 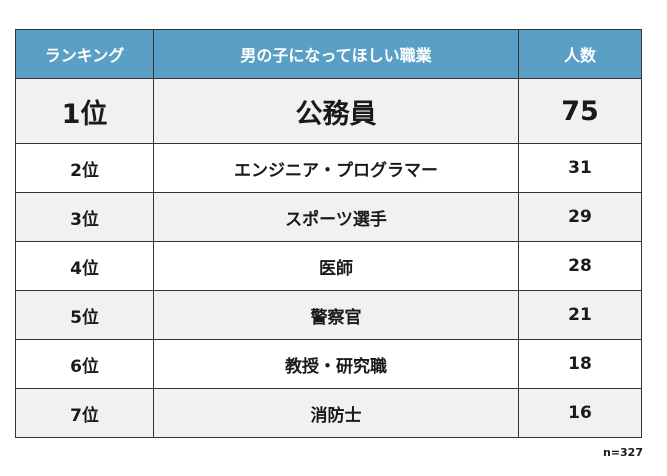 I want to click on rank-cell: 3位, so click(x=84, y=217).